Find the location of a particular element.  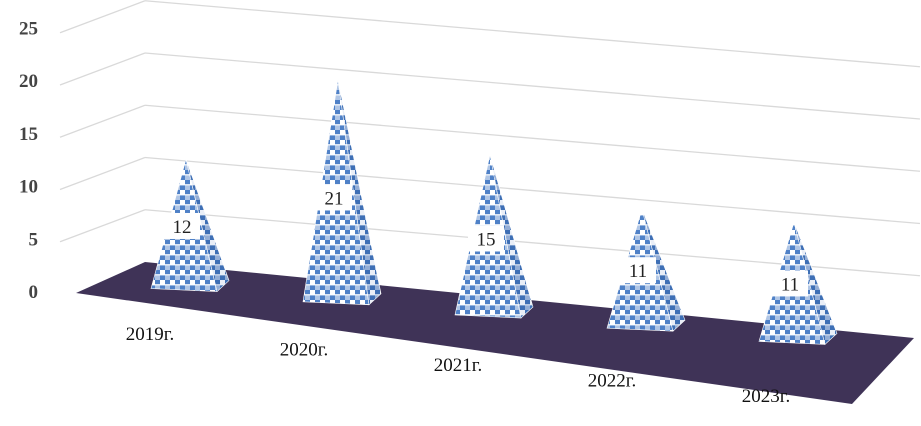

x-tick-label: 2021г. is located at coordinates (458, 365).